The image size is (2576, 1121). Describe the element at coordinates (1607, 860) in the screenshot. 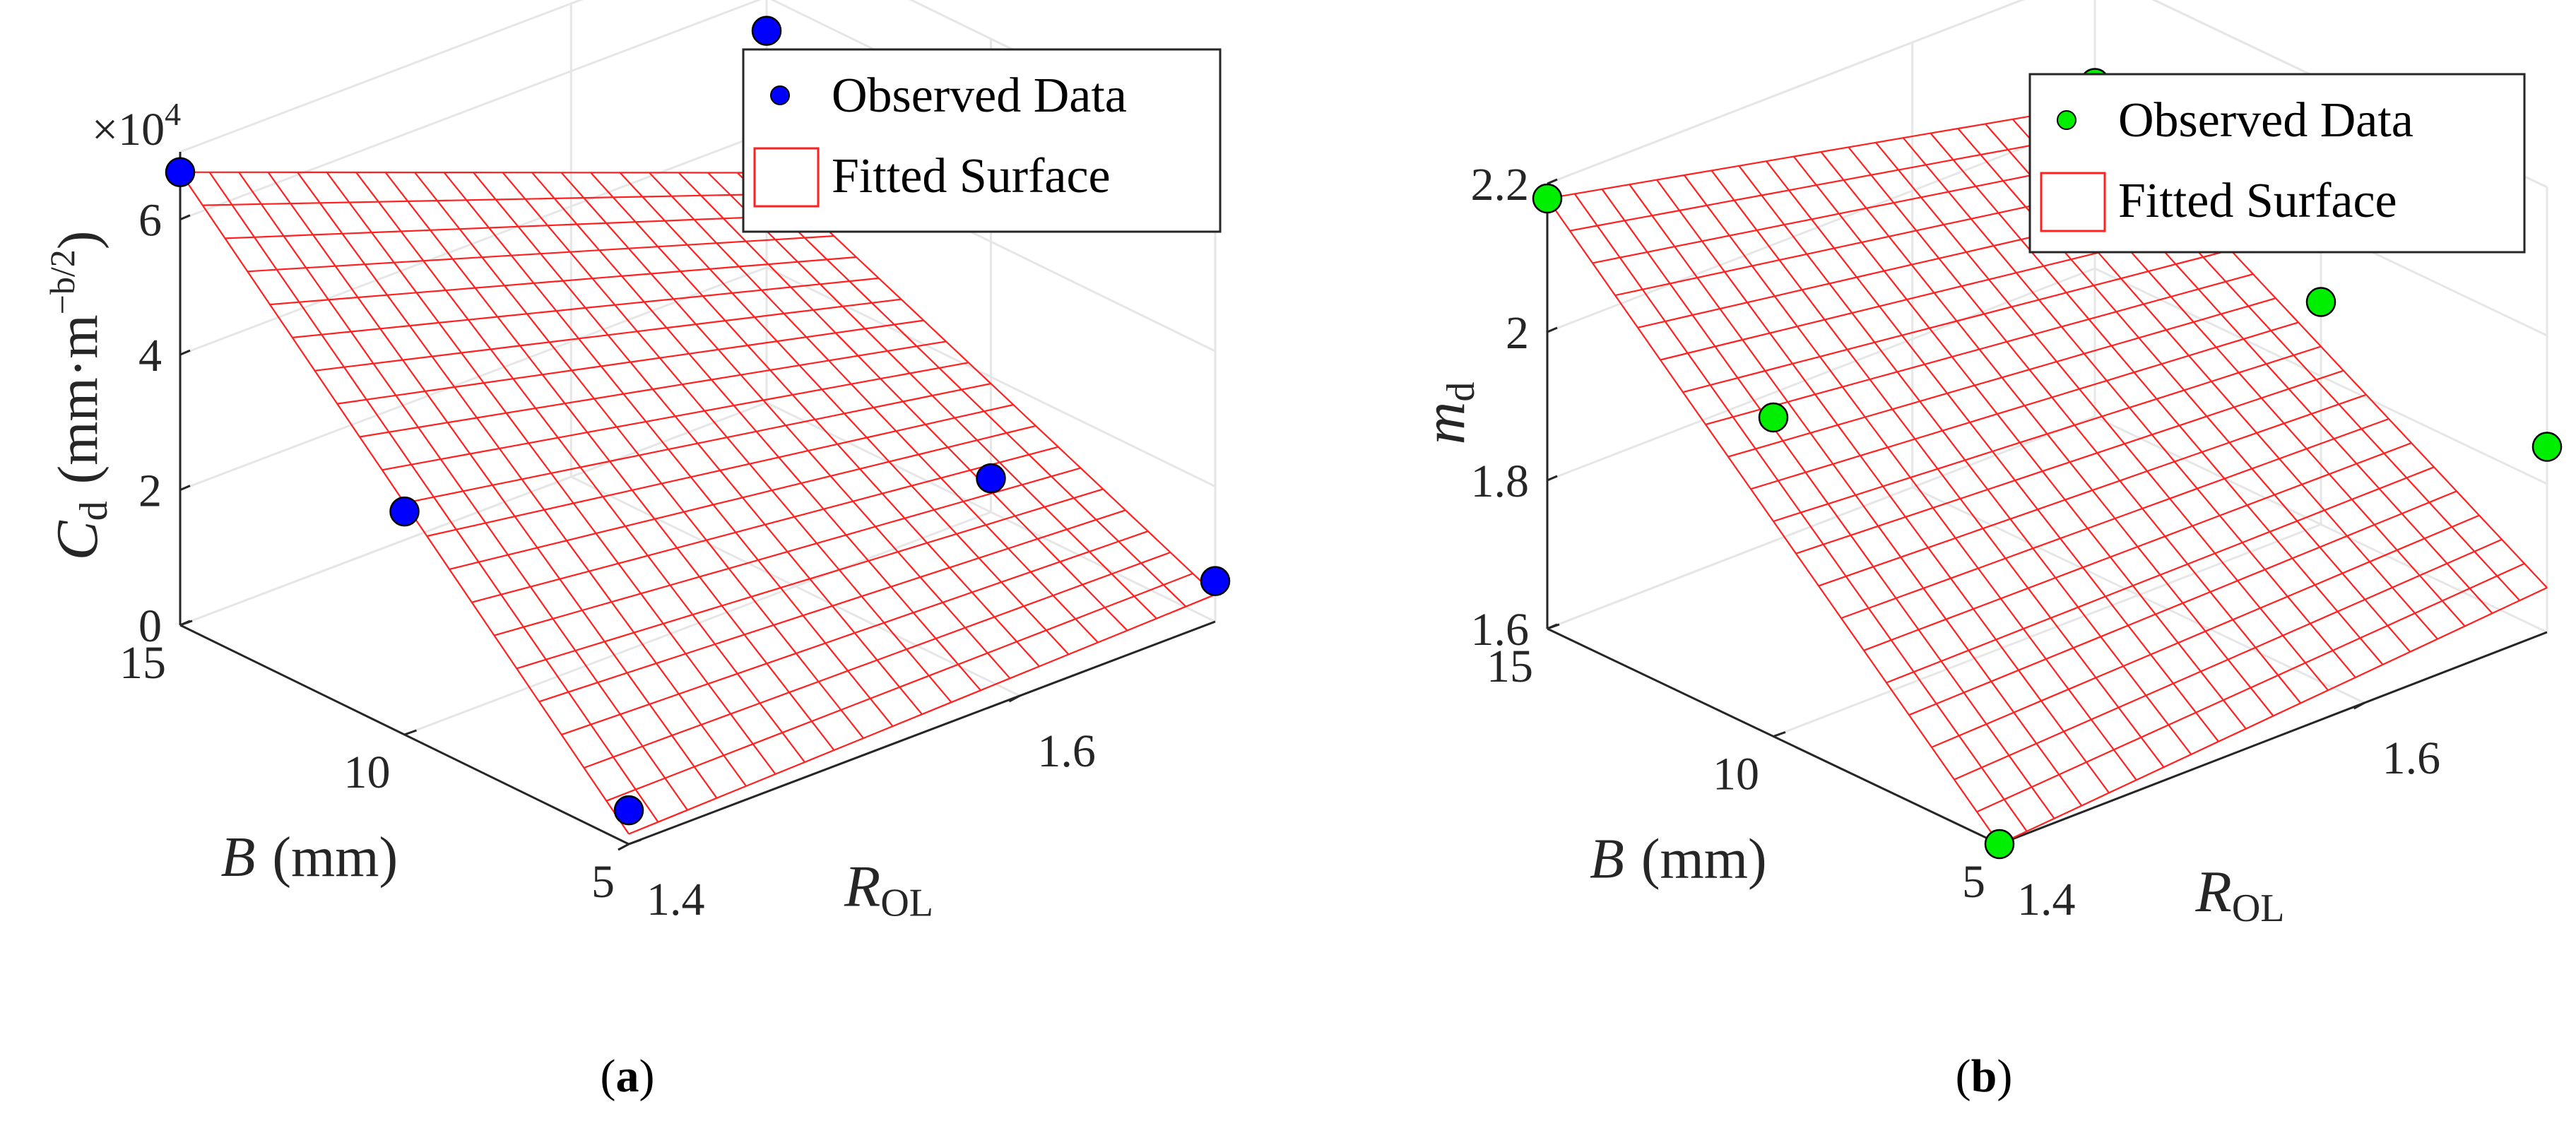

I see `x-label-main: B` at that location.